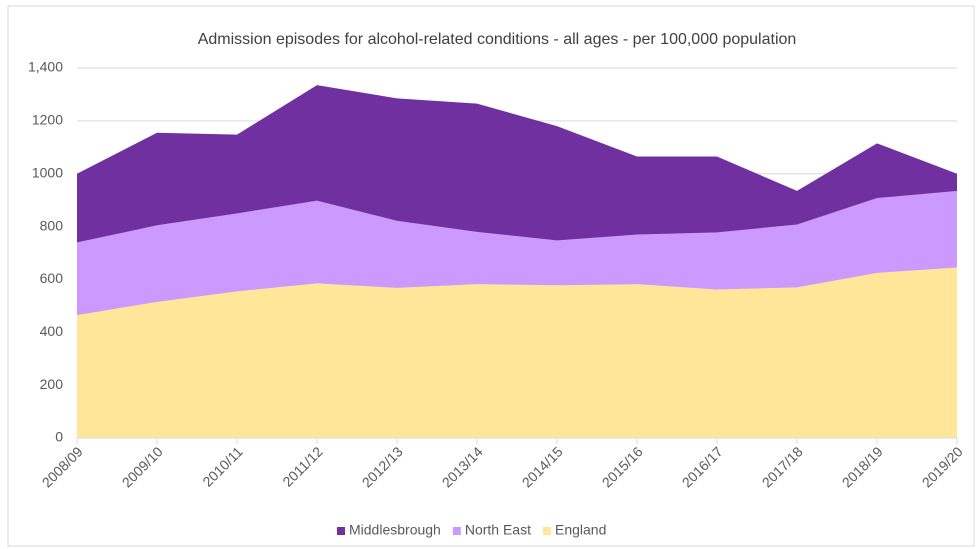 The width and height of the screenshot is (978, 549). I want to click on y-tick-label: 1000, so click(47, 172).